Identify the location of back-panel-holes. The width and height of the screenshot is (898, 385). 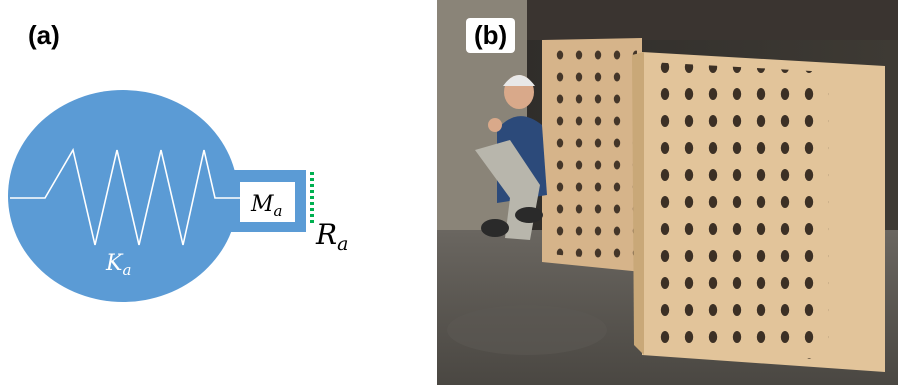
(593, 154).